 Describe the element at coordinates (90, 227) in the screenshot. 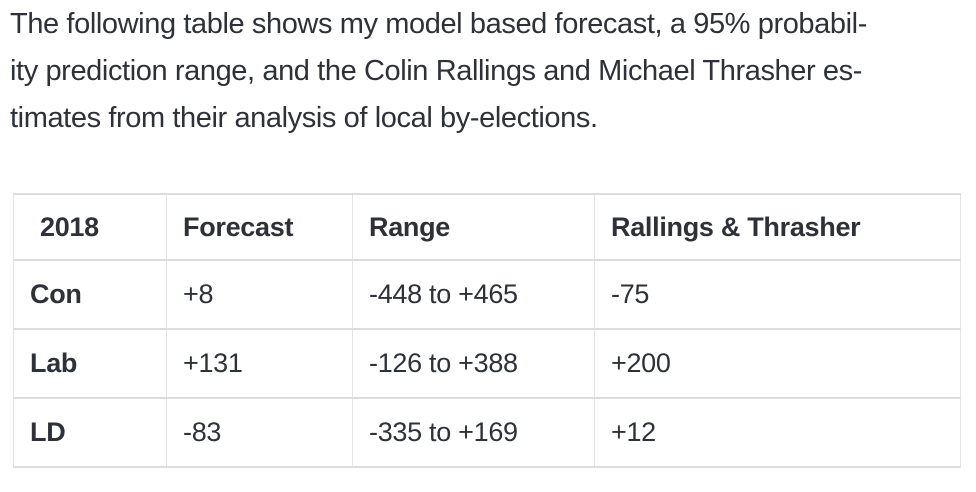

I see `column-header-2018: 2018` at that location.